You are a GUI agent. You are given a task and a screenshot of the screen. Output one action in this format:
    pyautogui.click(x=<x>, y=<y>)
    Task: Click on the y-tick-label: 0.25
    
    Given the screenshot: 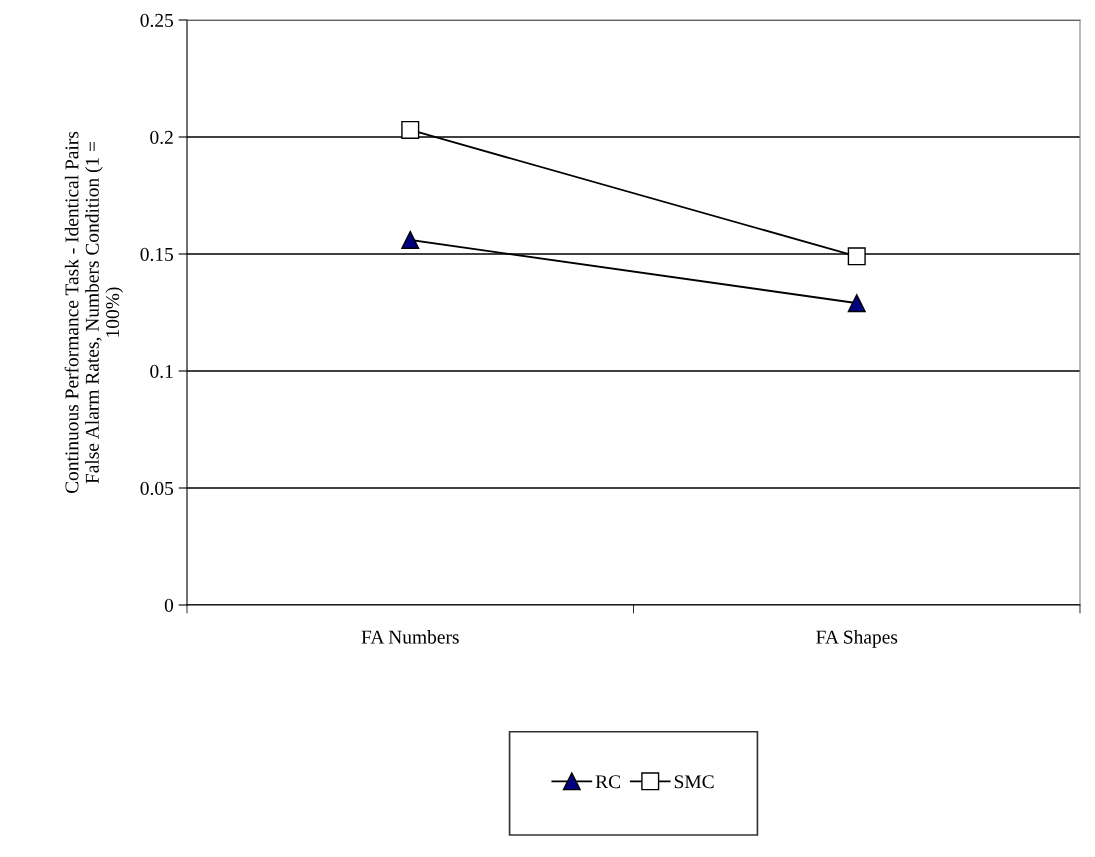 What is the action you would take?
    pyautogui.click(x=157, y=20)
    